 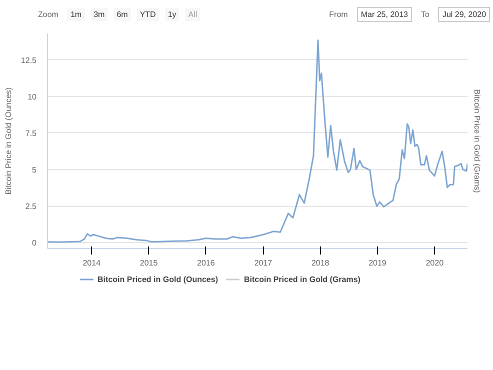 I want to click on y-tick-label: 5, so click(x=35, y=170).